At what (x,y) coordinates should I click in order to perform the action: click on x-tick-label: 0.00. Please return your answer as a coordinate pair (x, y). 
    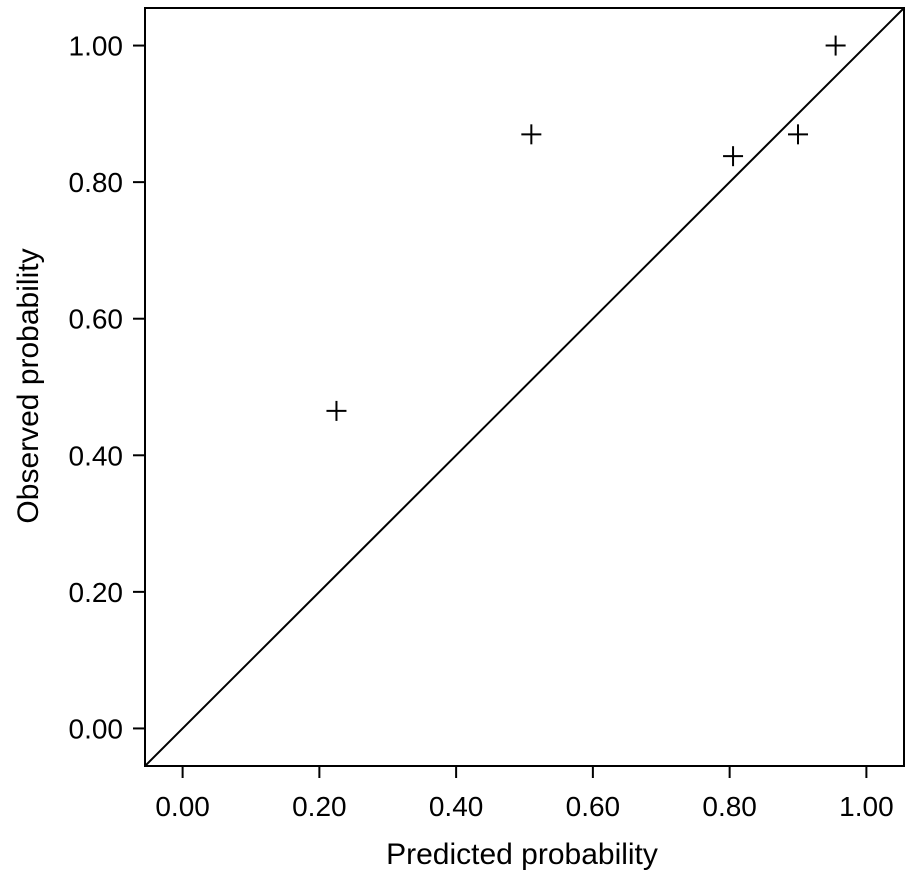
    Looking at the image, I should click on (182, 806).